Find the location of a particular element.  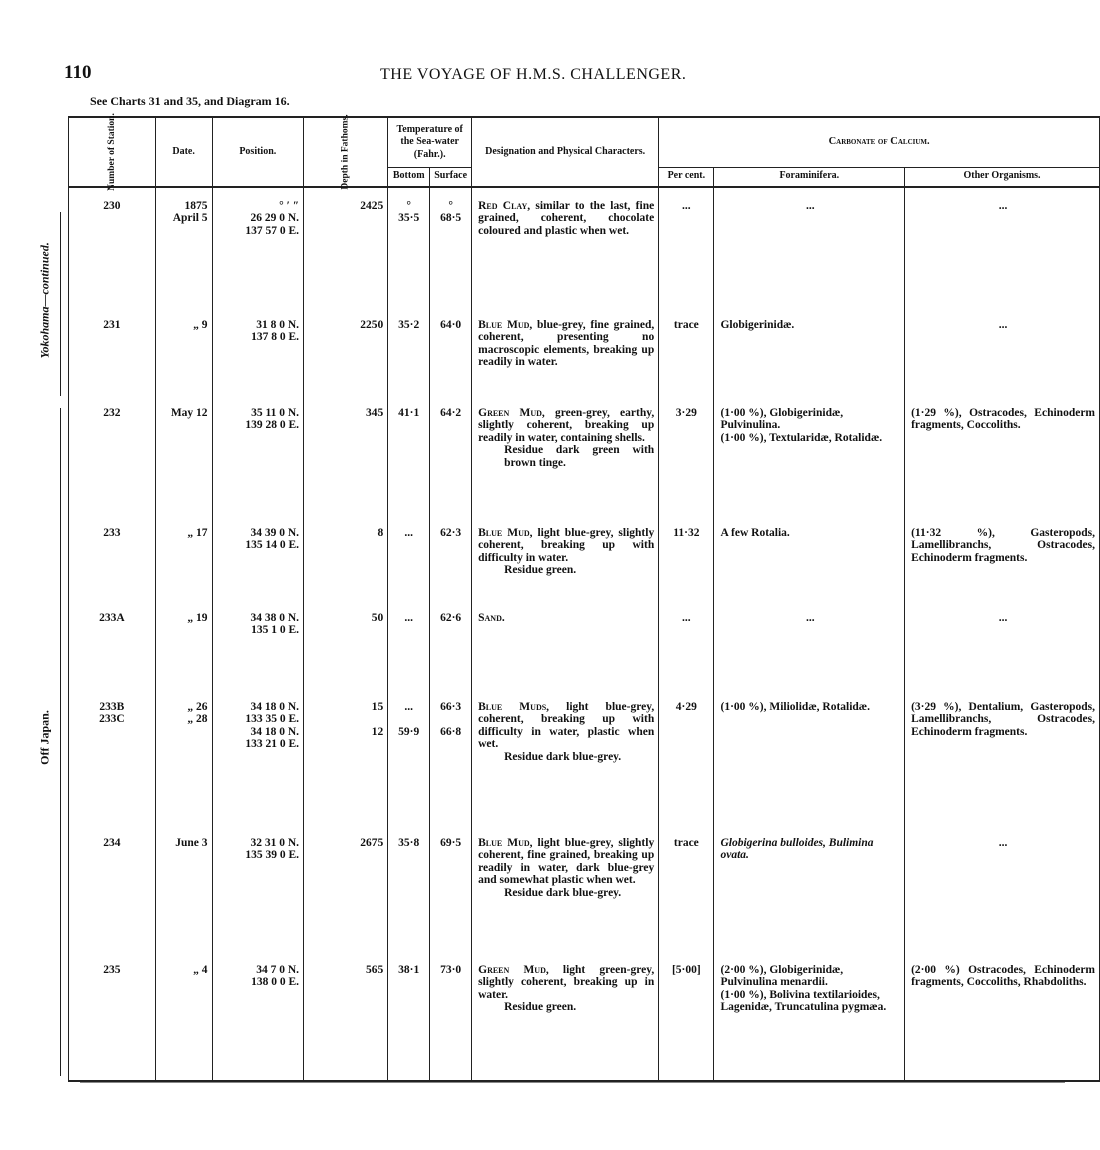

chart-reference-note: See Charts 31 and 35, and Diagram 16. is located at coordinates (190, 101).